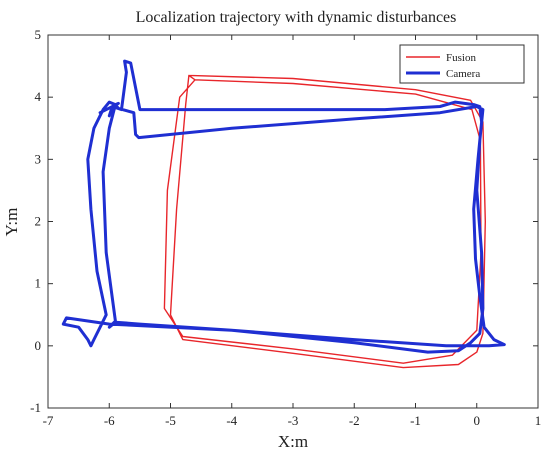  What do you see at coordinates (38, 96) in the screenshot?
I see `y-tick-label: 4` at bounding box center [38, 96].